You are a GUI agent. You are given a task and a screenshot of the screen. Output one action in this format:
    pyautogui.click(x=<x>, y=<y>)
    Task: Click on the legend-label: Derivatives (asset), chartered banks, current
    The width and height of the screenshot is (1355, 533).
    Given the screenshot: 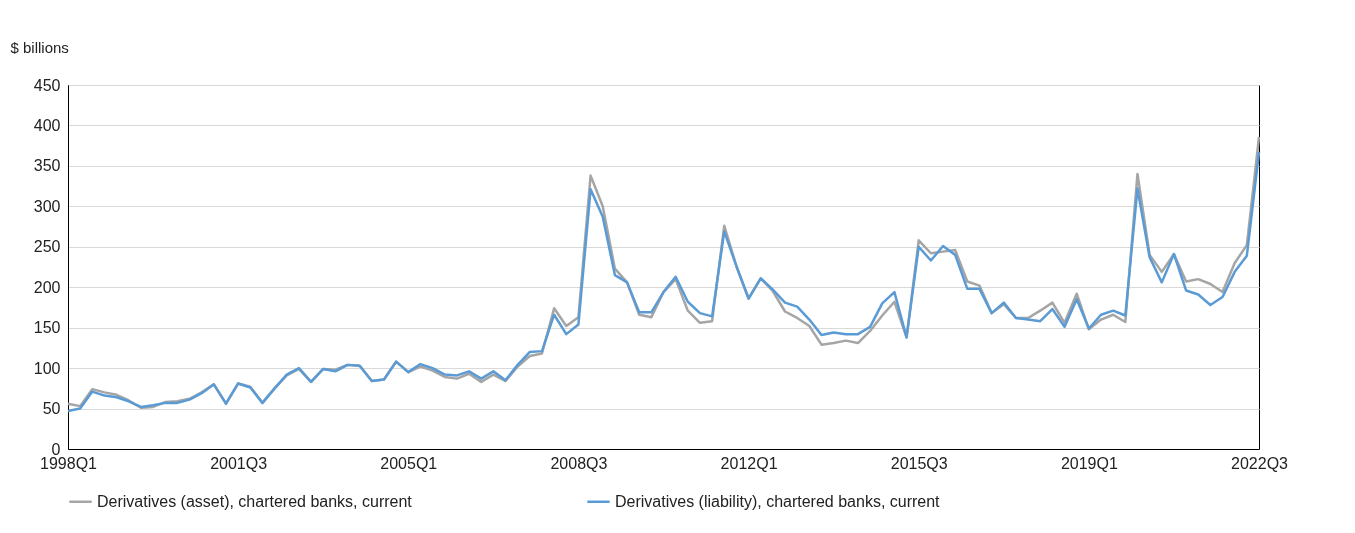 What is the action you would take?
    pyautogui.click(x=255, y=501)
    